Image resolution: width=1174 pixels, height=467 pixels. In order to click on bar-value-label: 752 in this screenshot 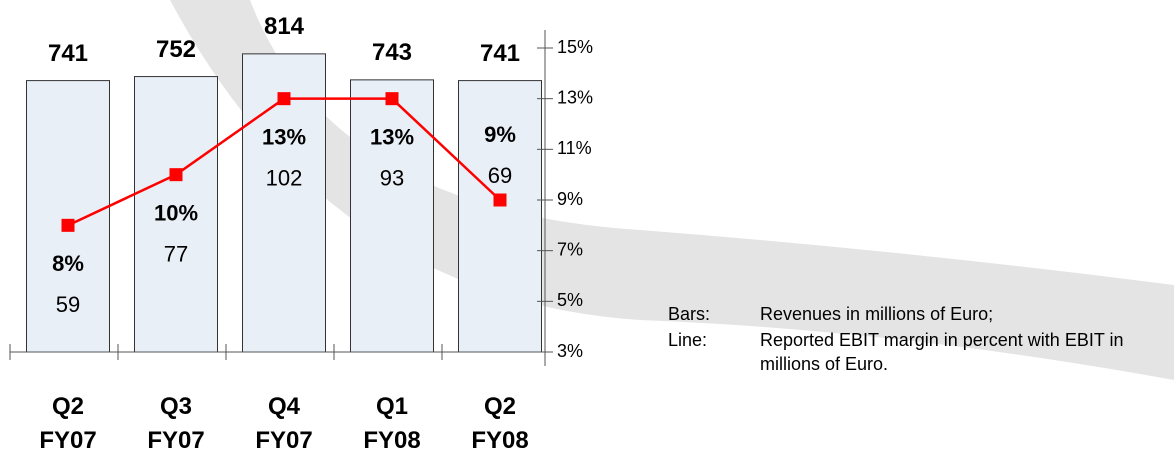, I will do `click(176, 49)`.